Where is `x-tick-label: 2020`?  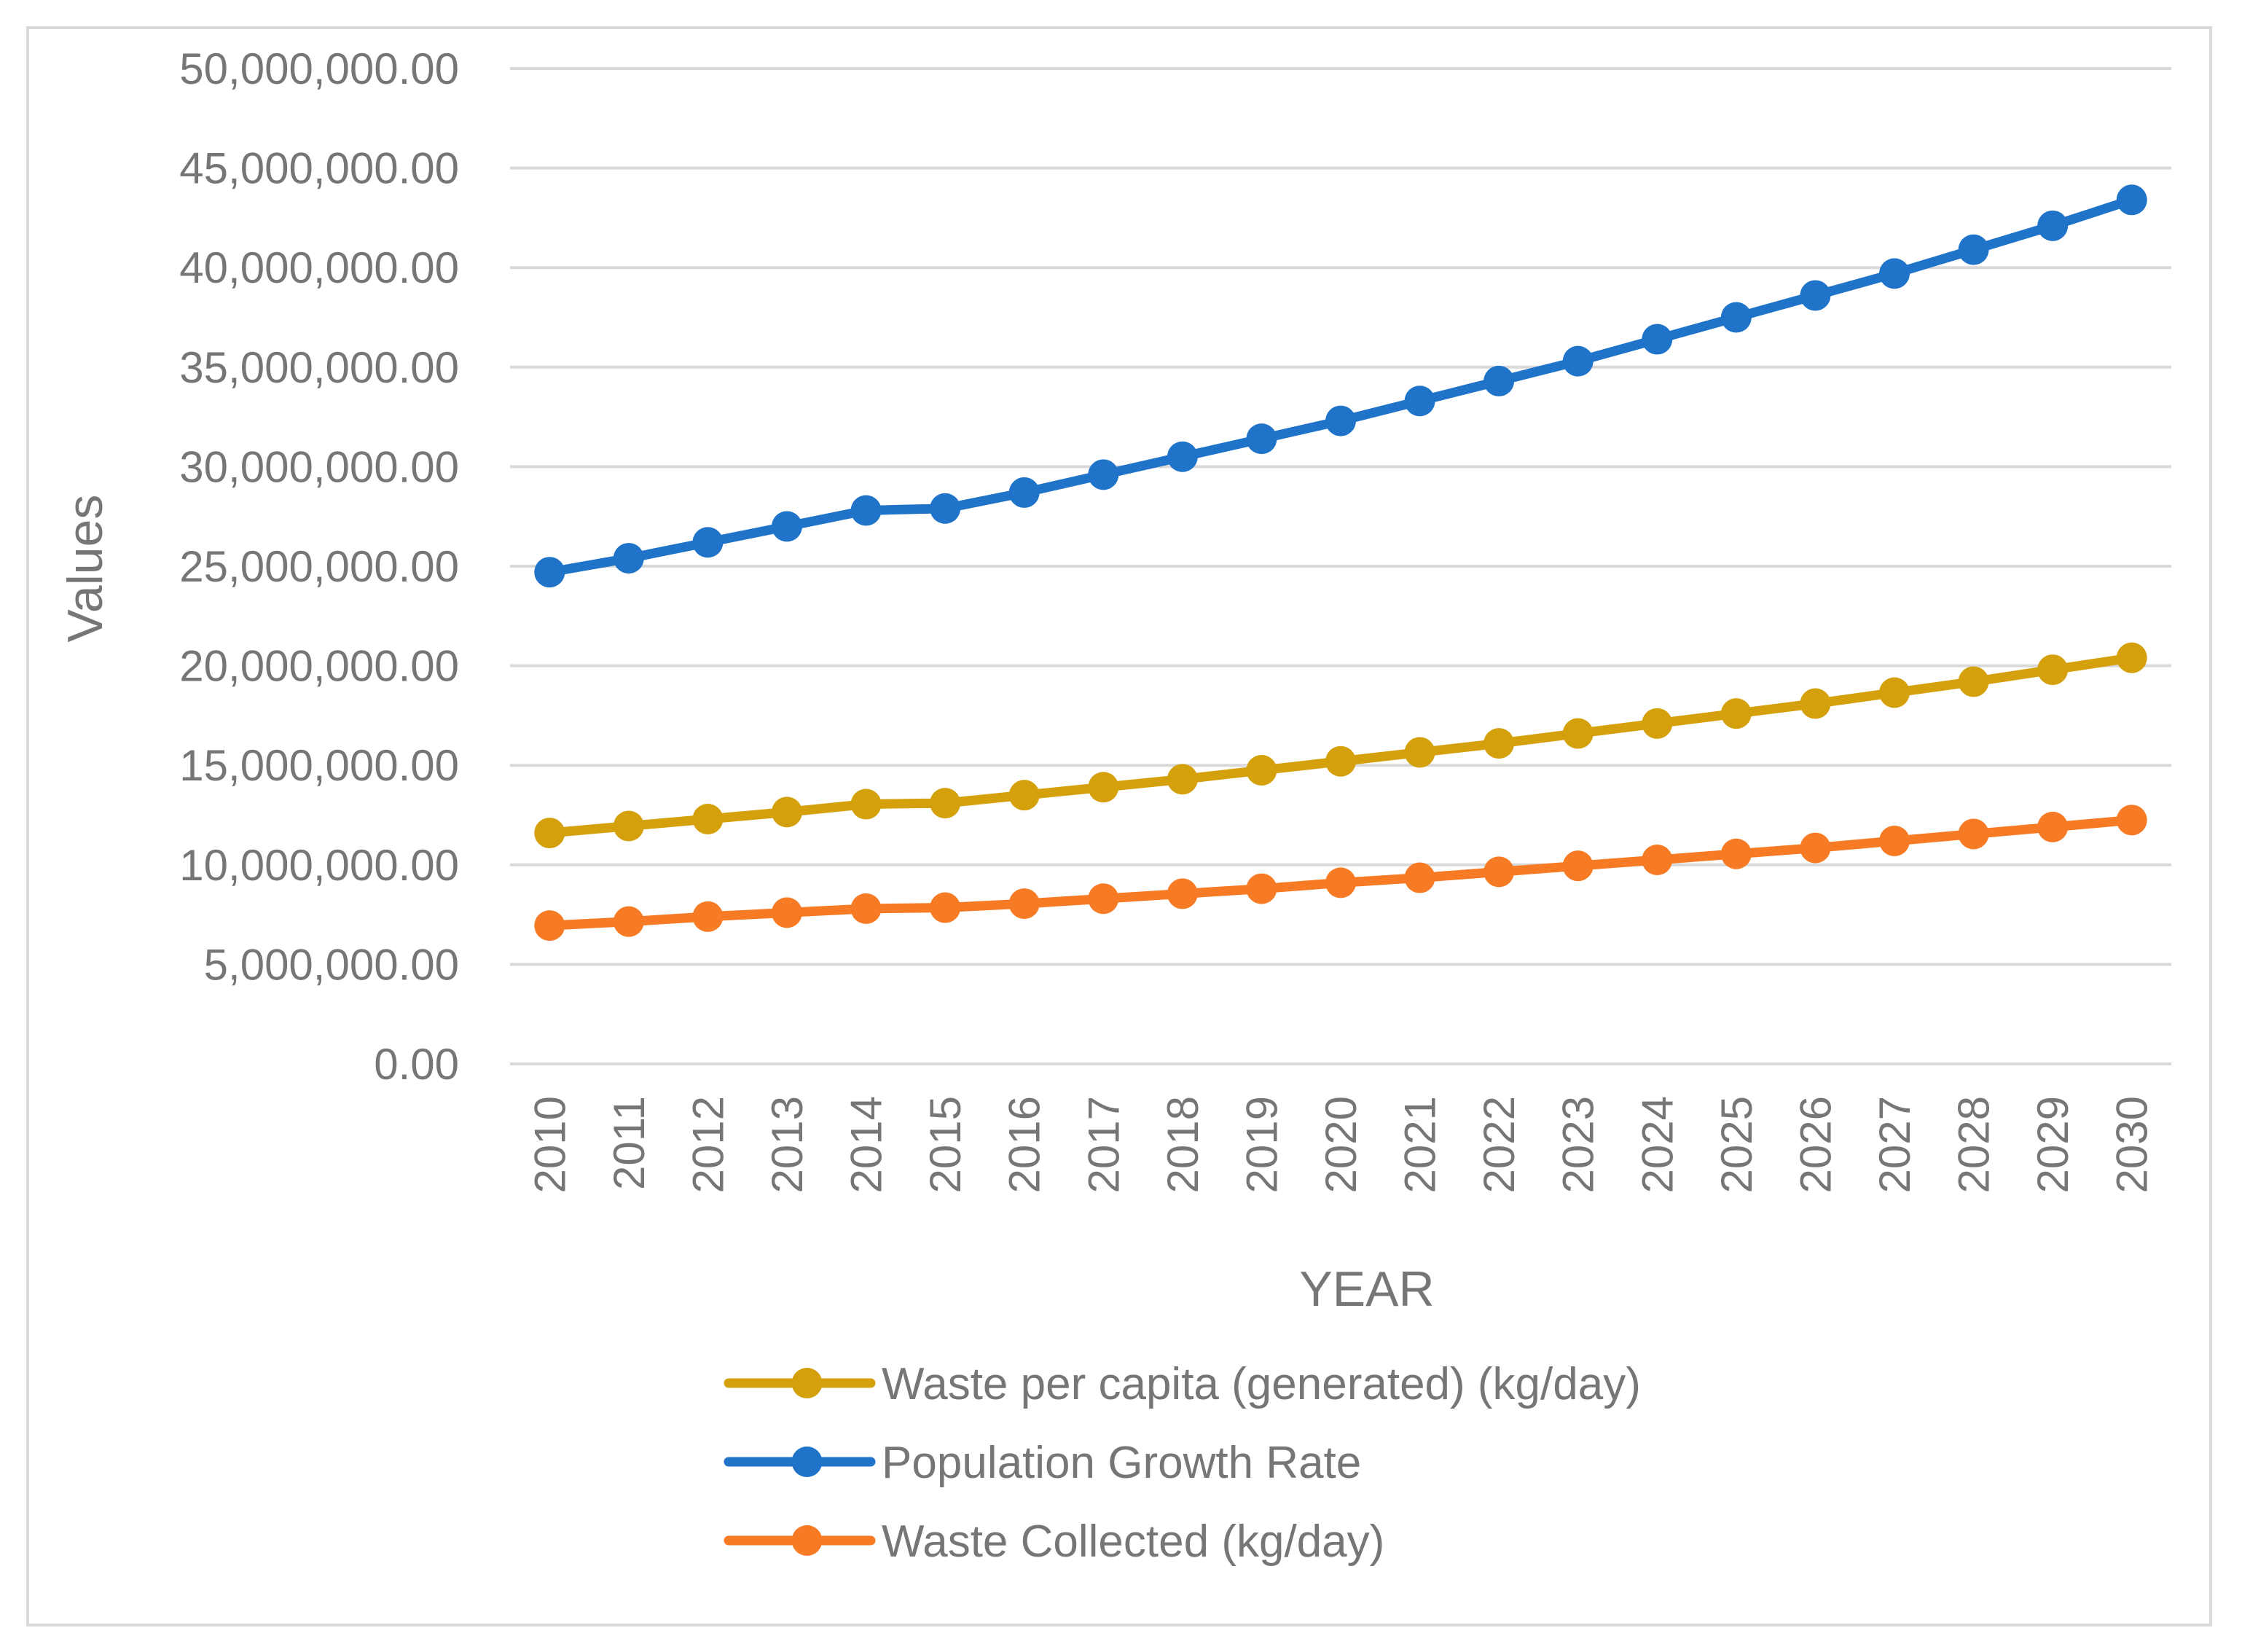 x-tick-label: 2020 is located at coordinates (1341, 1145).